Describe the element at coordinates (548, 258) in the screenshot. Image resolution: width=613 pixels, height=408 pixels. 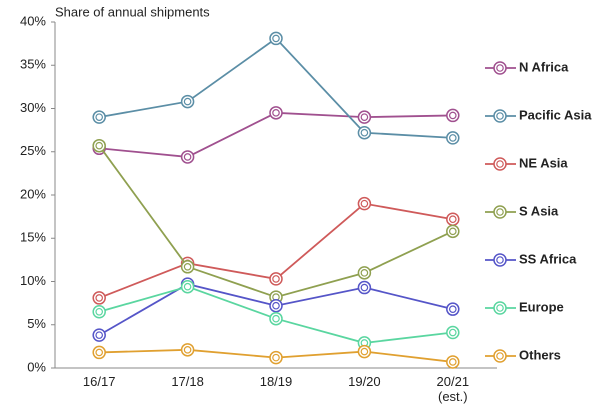
I see `legend-label: SS Africa` at that location.